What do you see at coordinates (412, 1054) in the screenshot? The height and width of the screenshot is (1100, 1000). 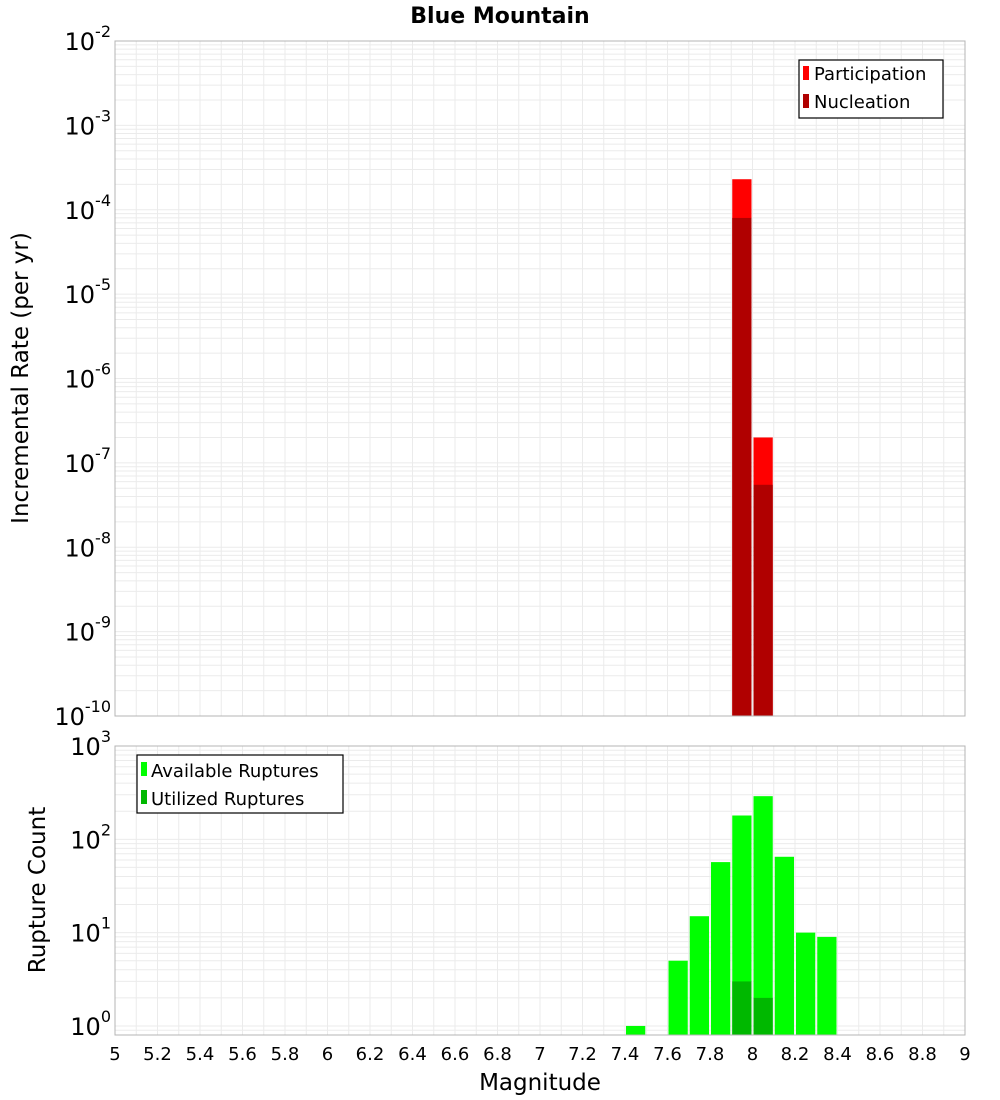 I see `x-tick-label: 6.4` at bounding box center [412, 1054].